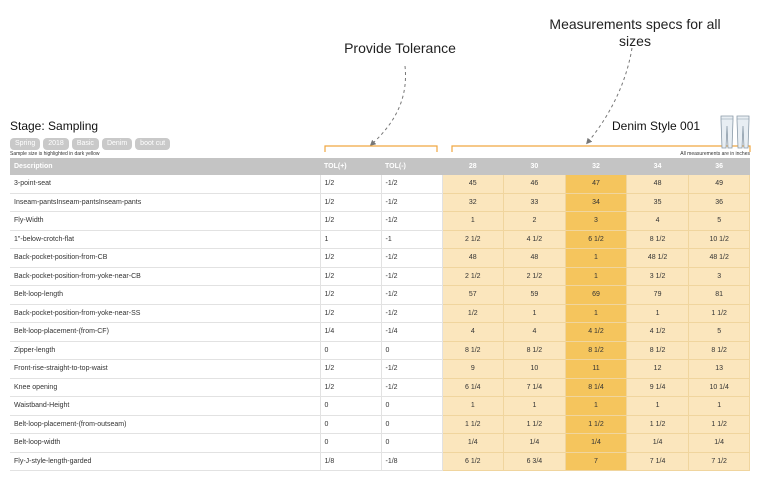 The height and width of the screenshot is (482, 763). I want to click on sample-size-value-cell: 34, so click(596, 202).